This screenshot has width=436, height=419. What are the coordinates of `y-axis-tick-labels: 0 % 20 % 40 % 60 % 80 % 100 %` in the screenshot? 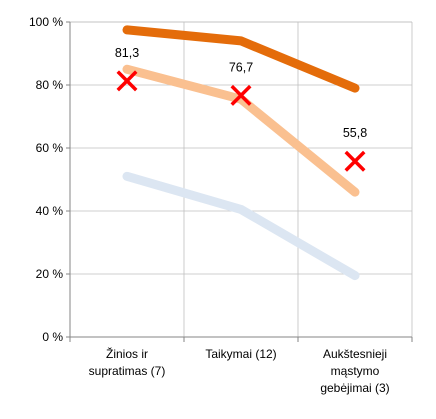 It's located at (46, 179).